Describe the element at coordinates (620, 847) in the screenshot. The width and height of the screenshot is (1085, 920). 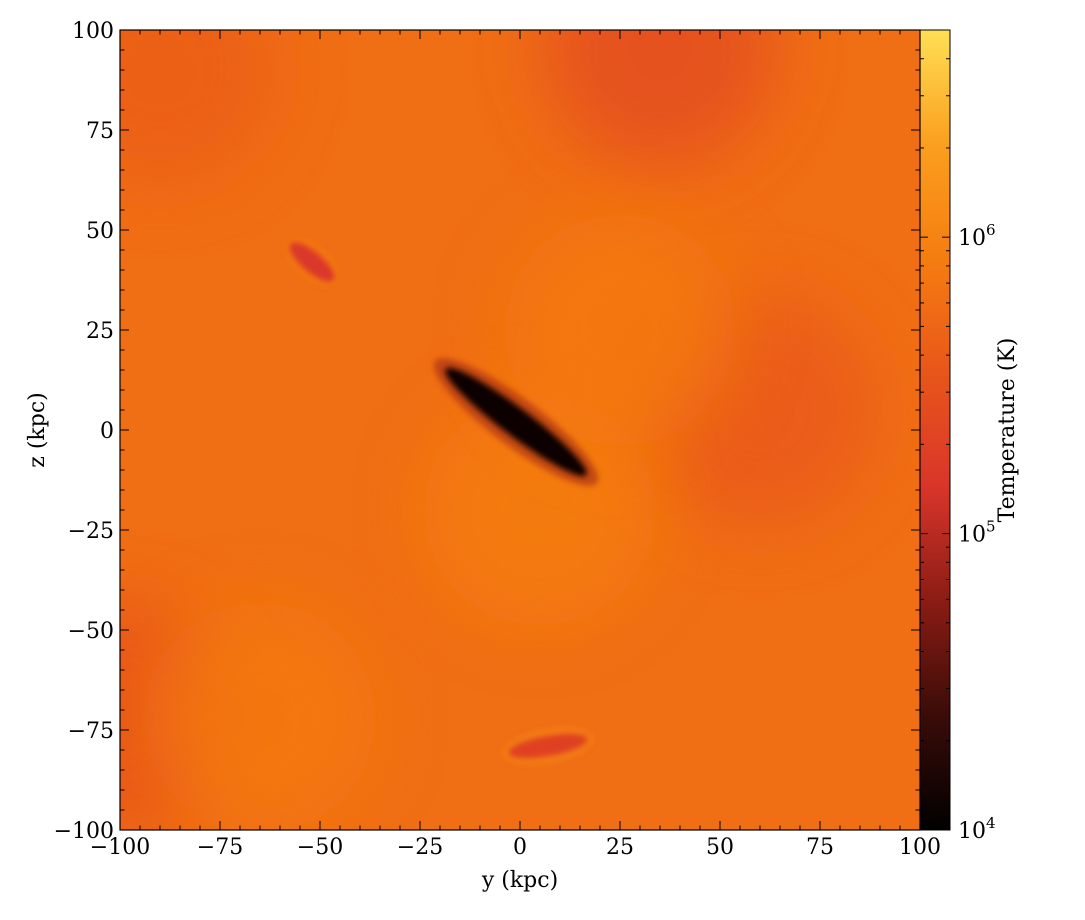
I see `x-tick-label: 25` at that location.